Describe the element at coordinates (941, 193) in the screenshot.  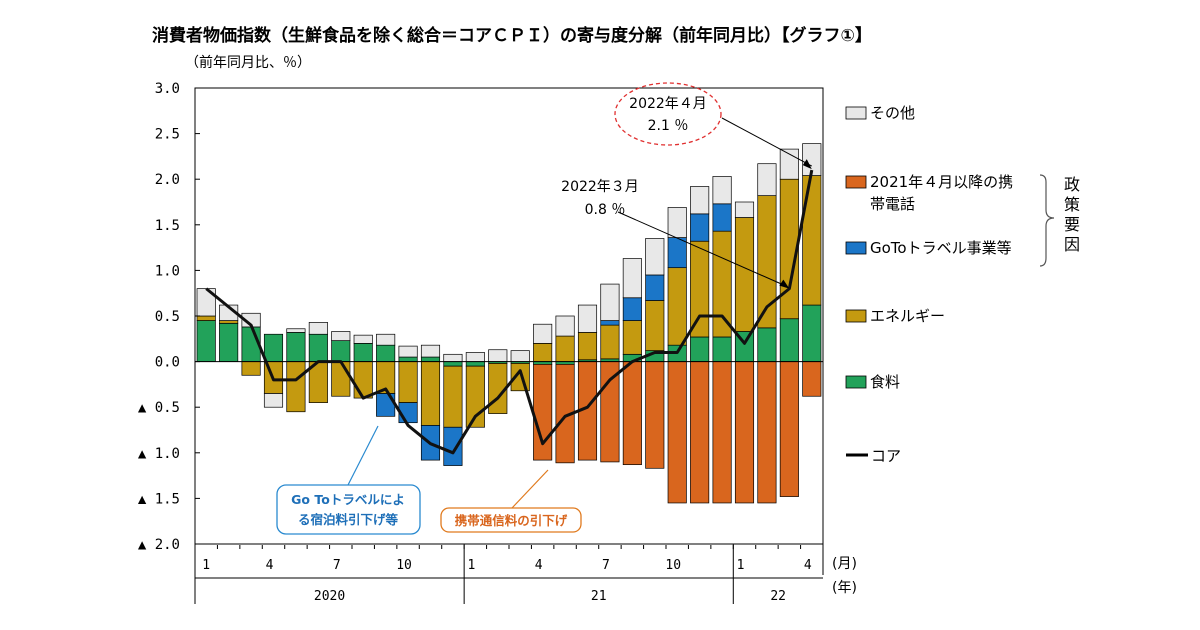
I see `legend-label: 2021年４月以降の携帯電話` at that location.